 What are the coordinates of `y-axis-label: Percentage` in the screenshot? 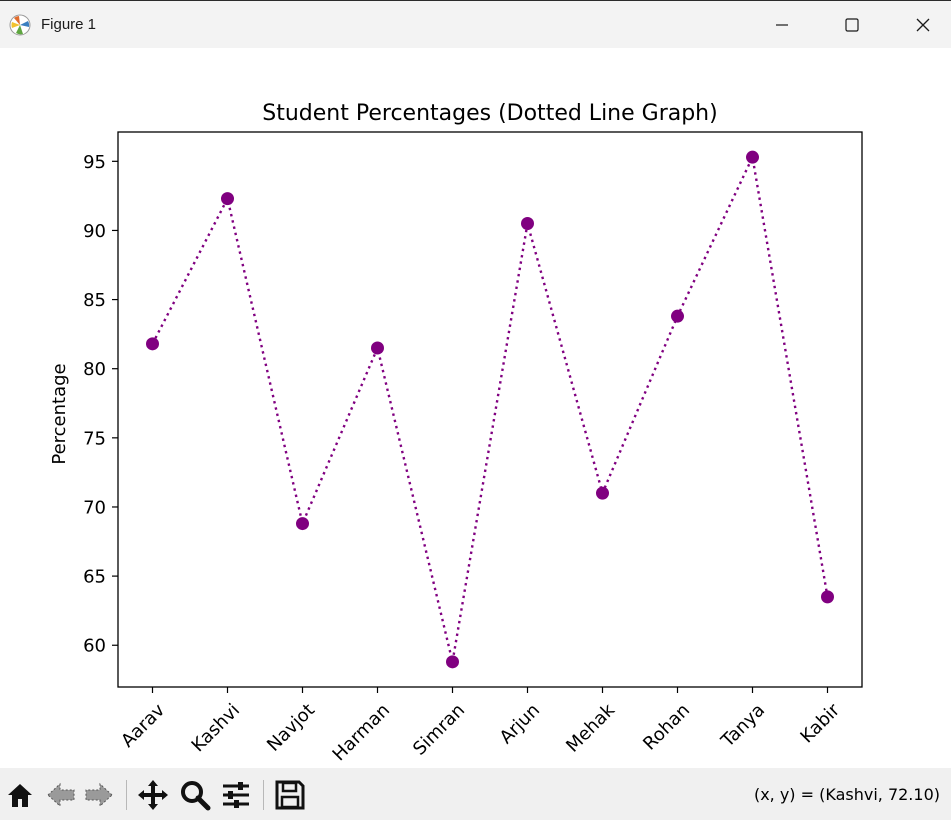 It's located at (59, 413).